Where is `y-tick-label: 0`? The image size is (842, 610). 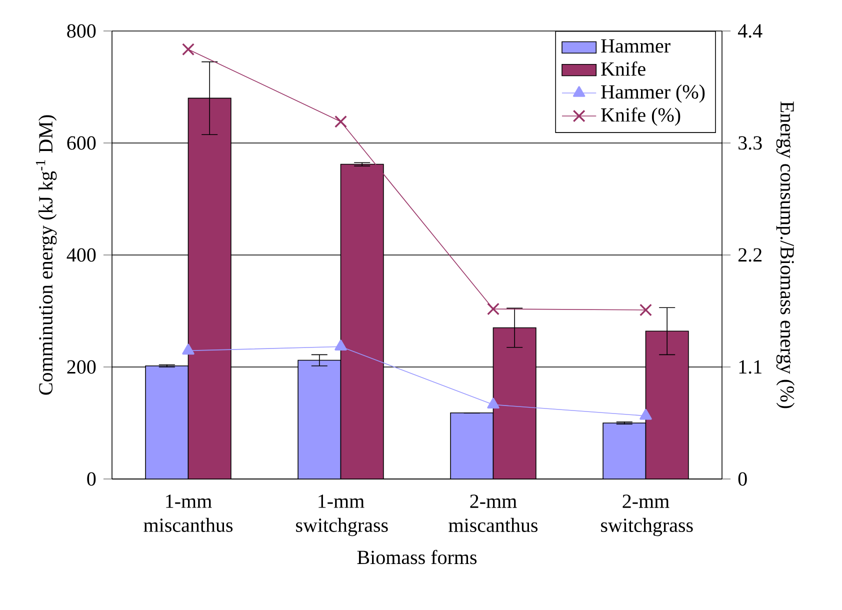
y-tick-label: 0 is located at coordinates (91, 479).